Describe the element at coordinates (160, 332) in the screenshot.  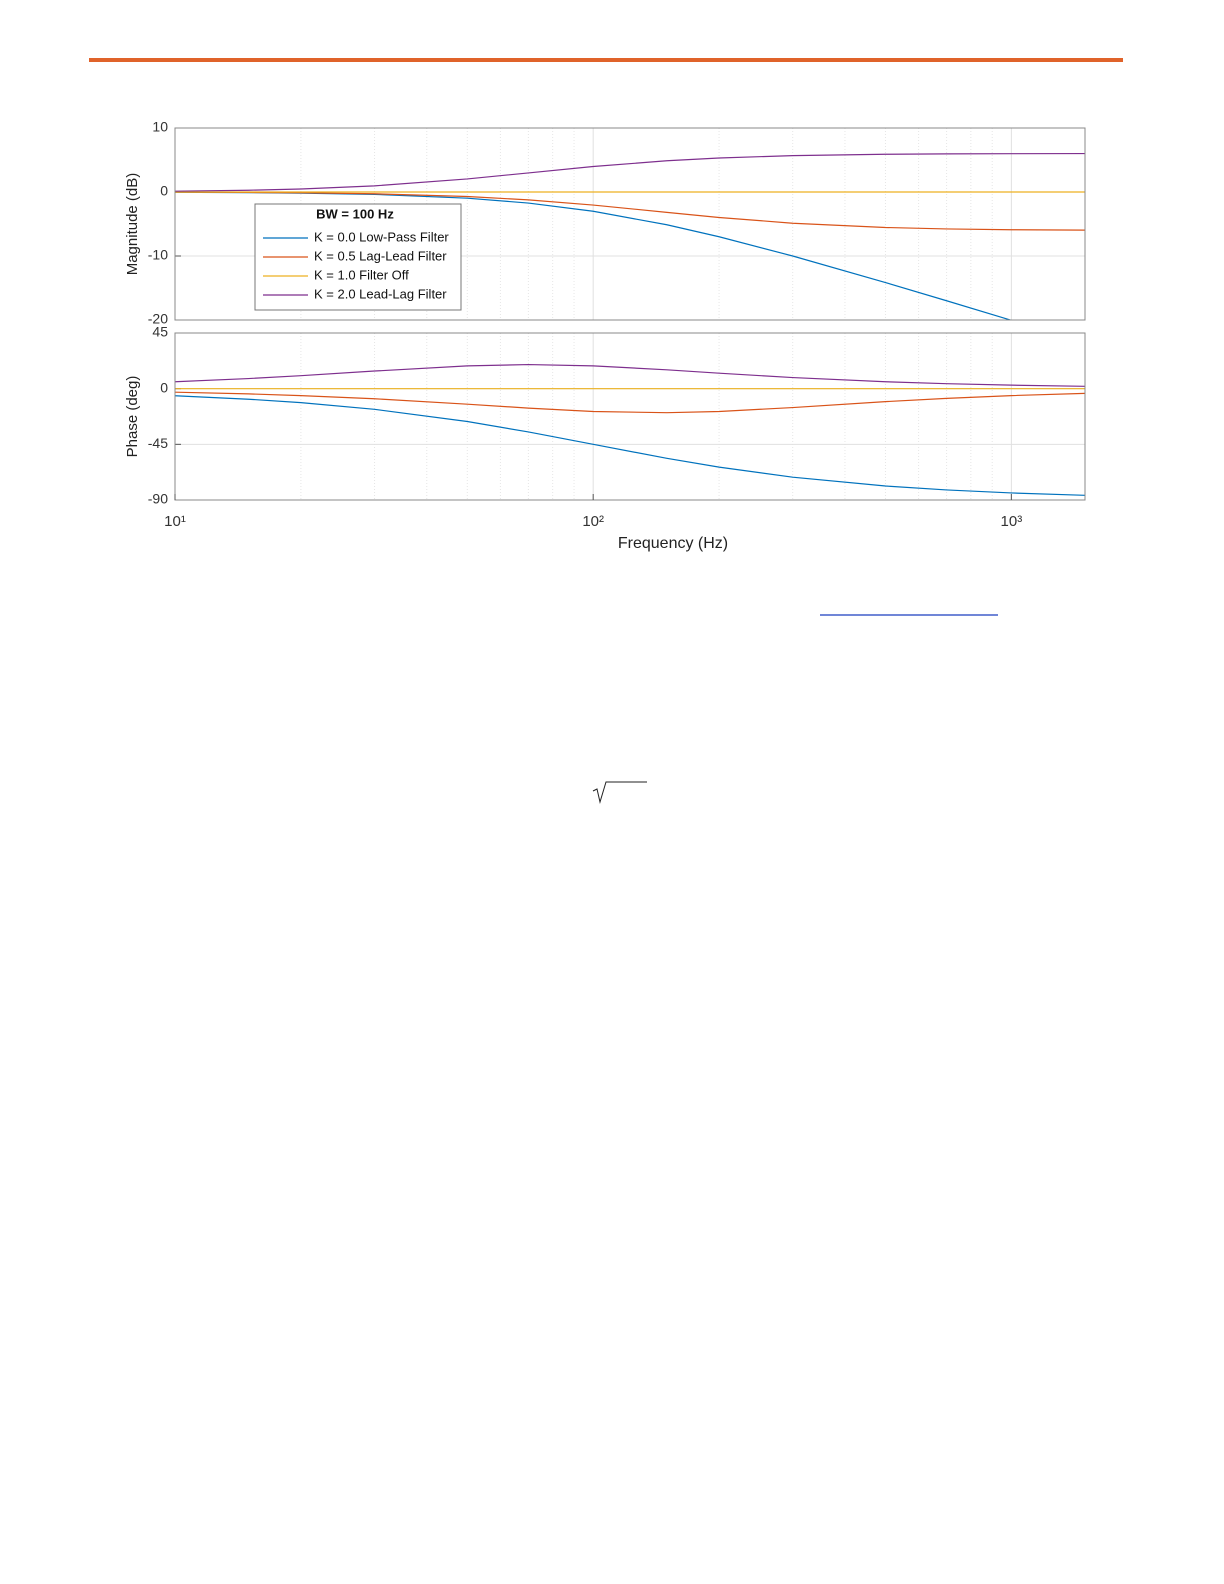
I see `y-tick-label: 45` at that location.